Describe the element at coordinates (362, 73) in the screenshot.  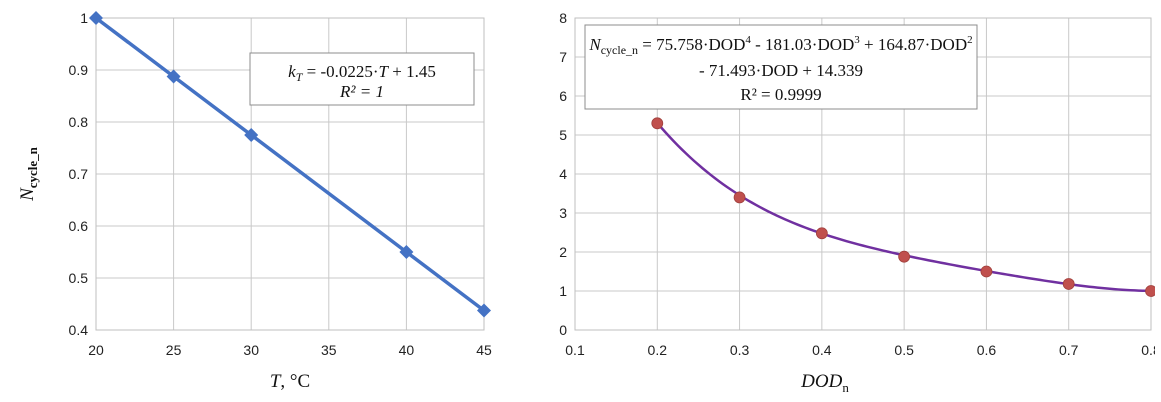
I see `left-equation: kT = -0.0225·T + 1.45` at that location.